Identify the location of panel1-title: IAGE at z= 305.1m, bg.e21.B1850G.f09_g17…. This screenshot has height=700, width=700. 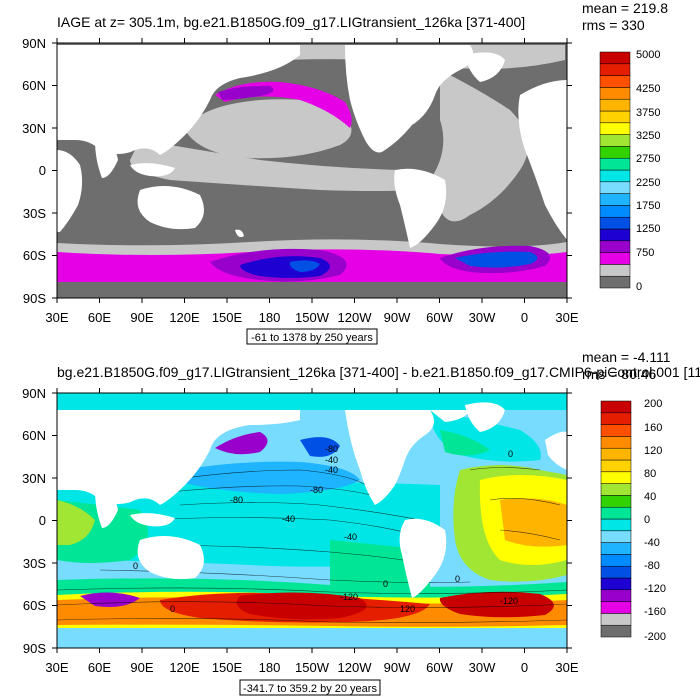
(291, 22).